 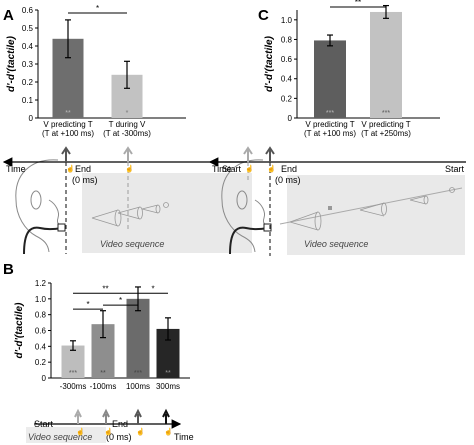 What do you see at coordinates (41, 283) in the screenshot?
I see `y-tick-label: 1.2` at bounding box center [41, 283].